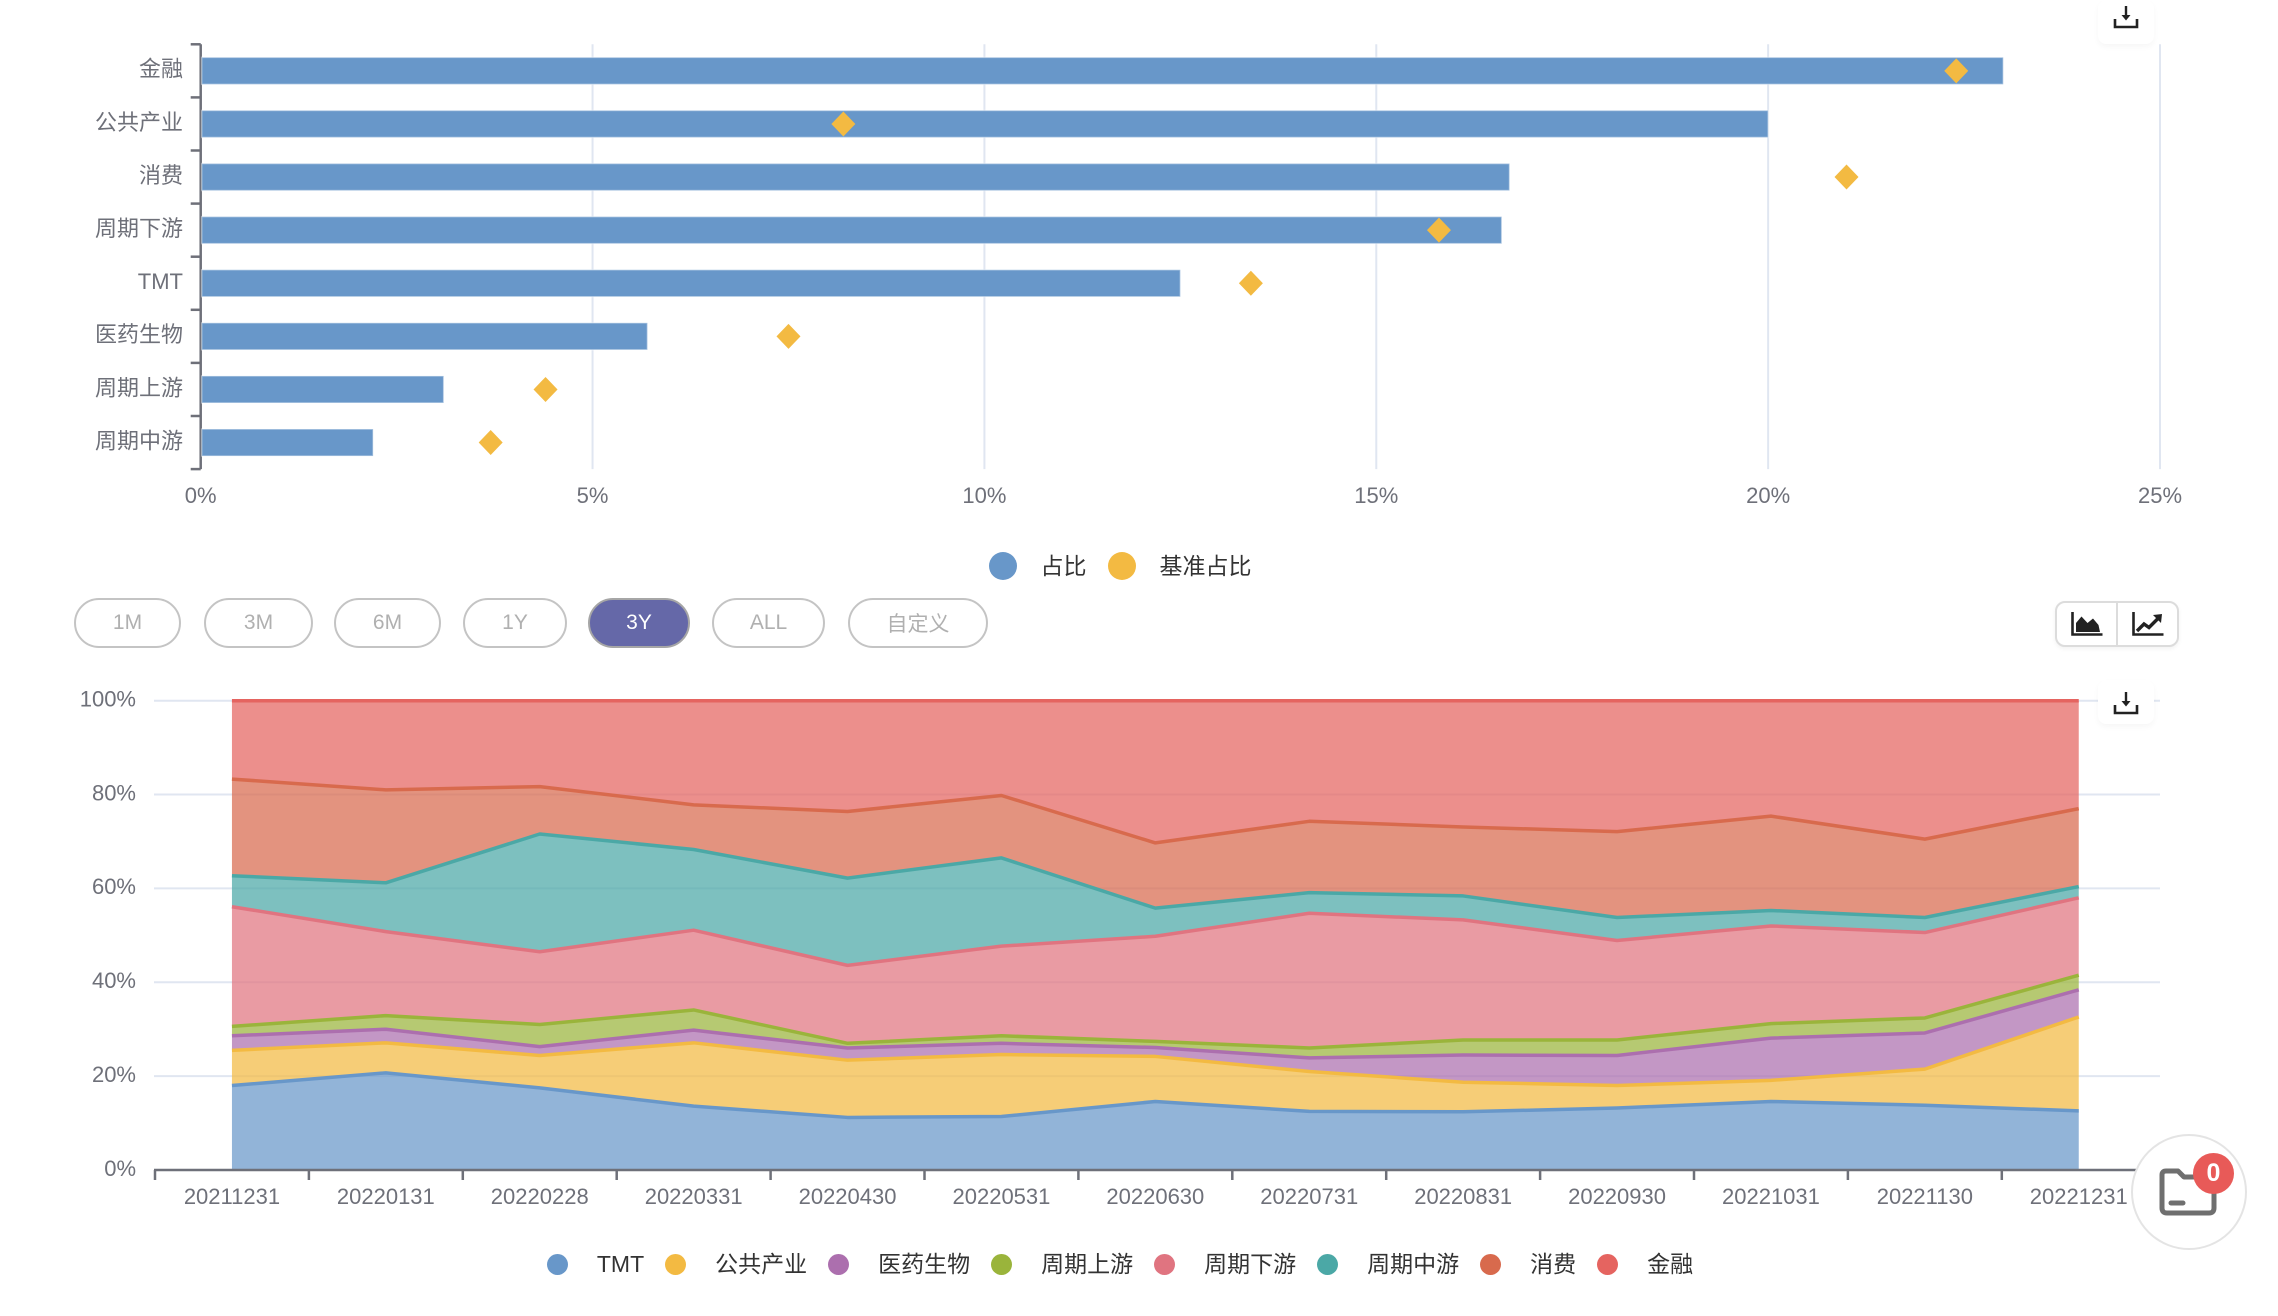 This screenshot has height=1316, width=2278. I want to click on x-axis-tick-label: 0%, so click(201, 495).